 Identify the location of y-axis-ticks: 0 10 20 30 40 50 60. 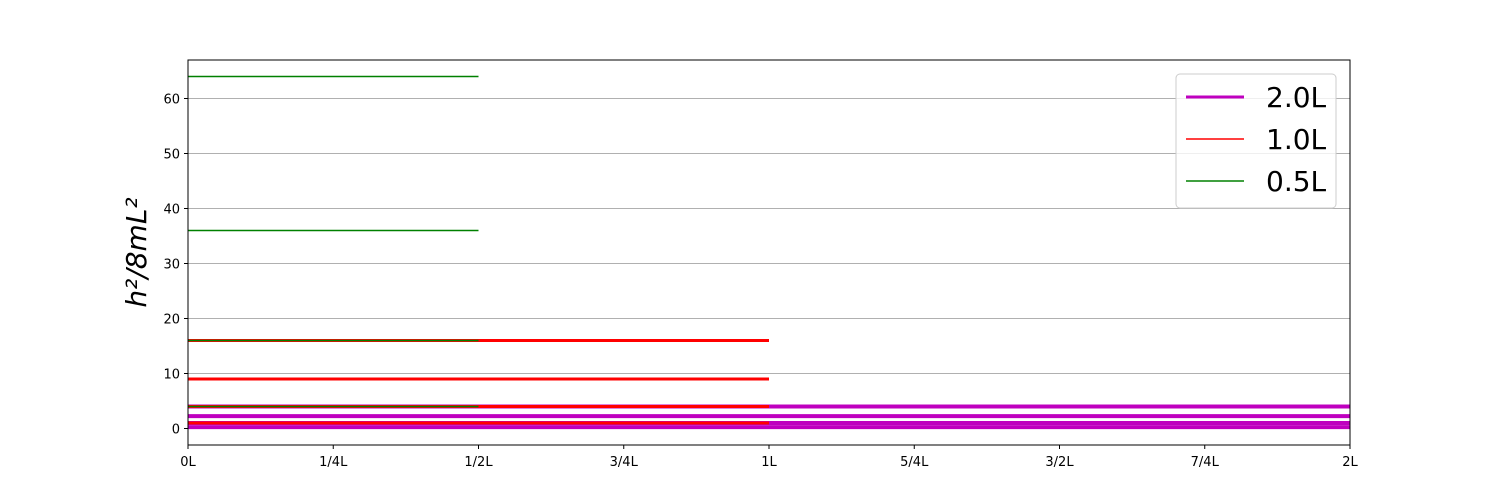
(175, 265).